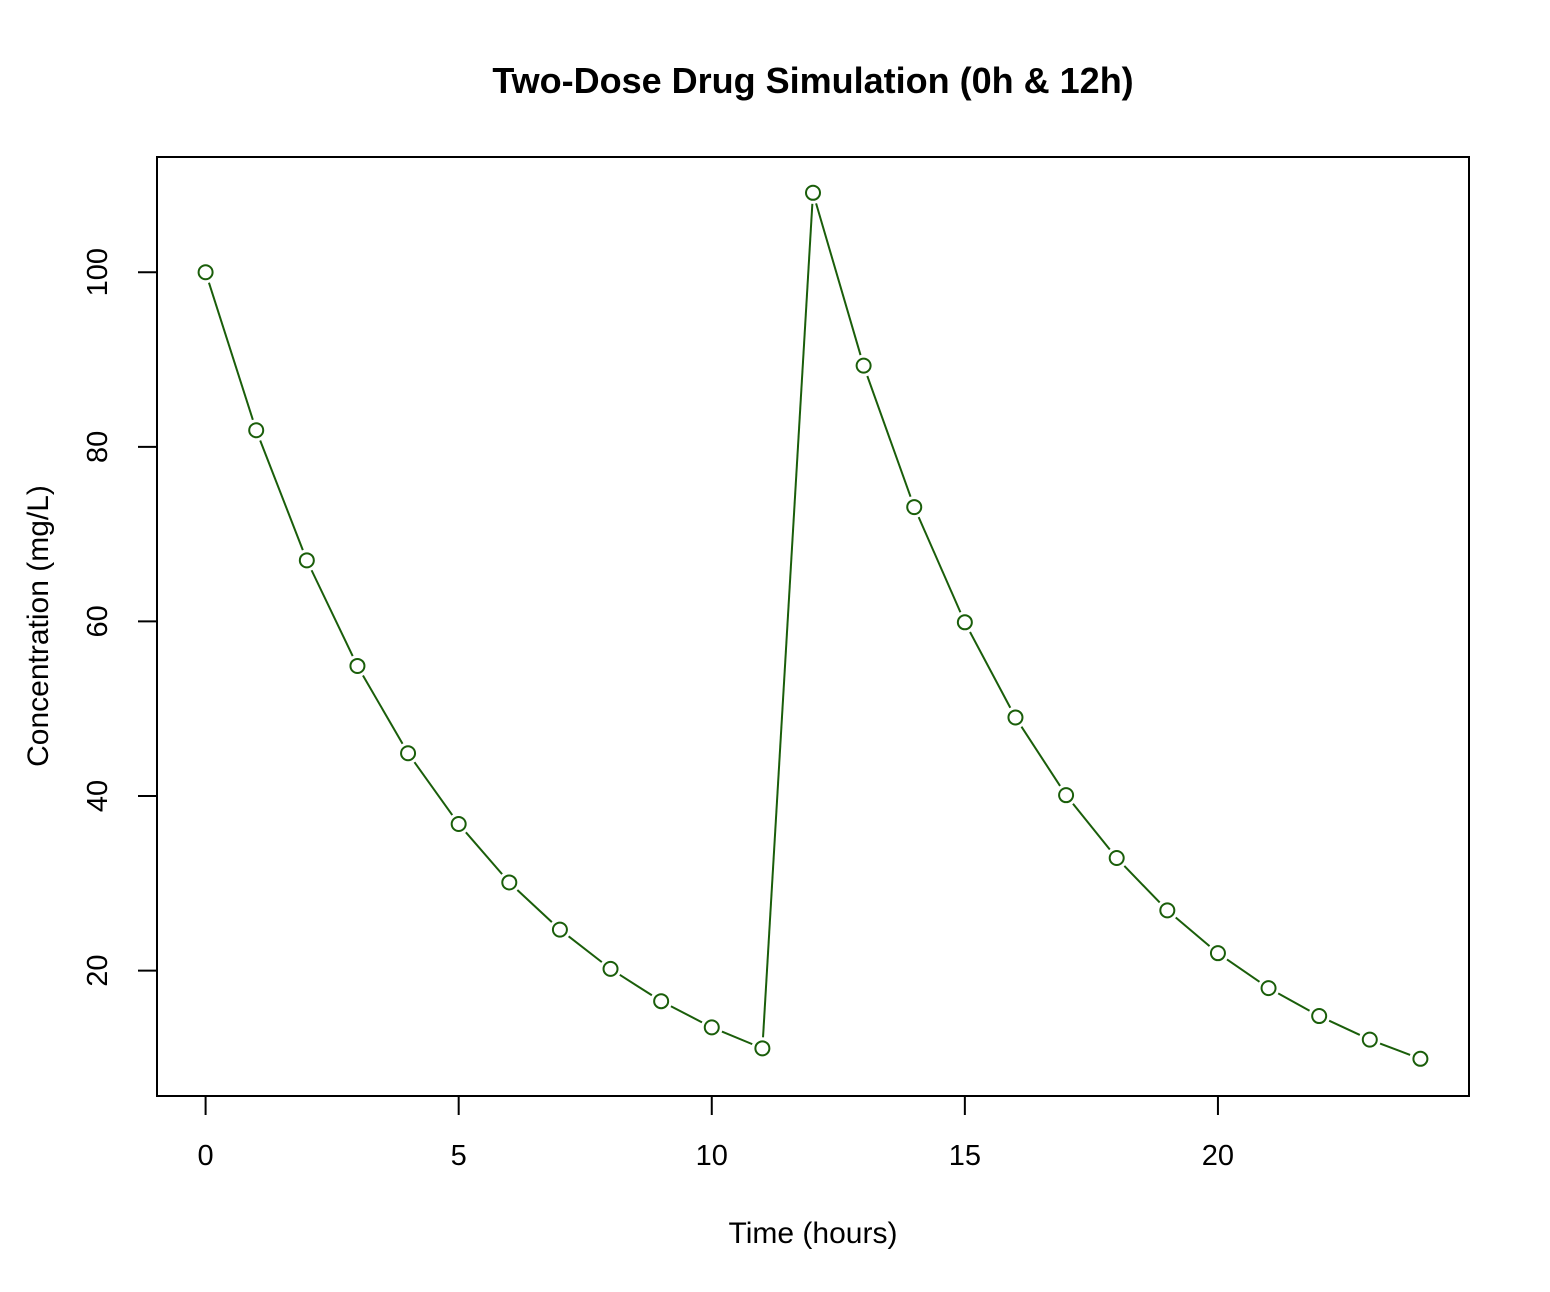  I want to click on x-axis: 0 5 10 15 20, so click(716, 1133).